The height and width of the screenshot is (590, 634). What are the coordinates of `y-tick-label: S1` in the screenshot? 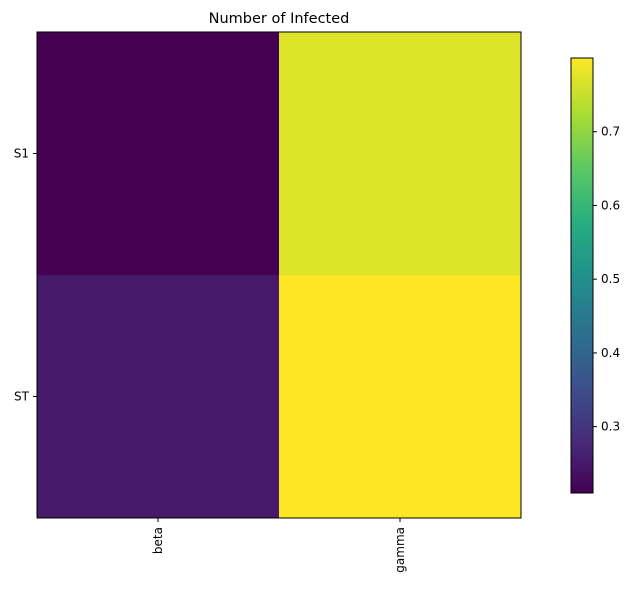 It's located at (21, 154).